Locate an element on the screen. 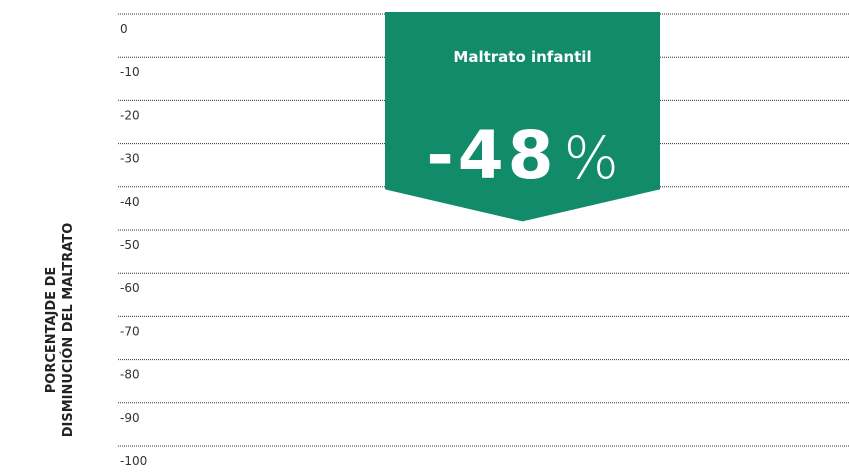 The height and width of the screenshot is (474, 849). value-label: -48% is located at coordinates (522, 155).